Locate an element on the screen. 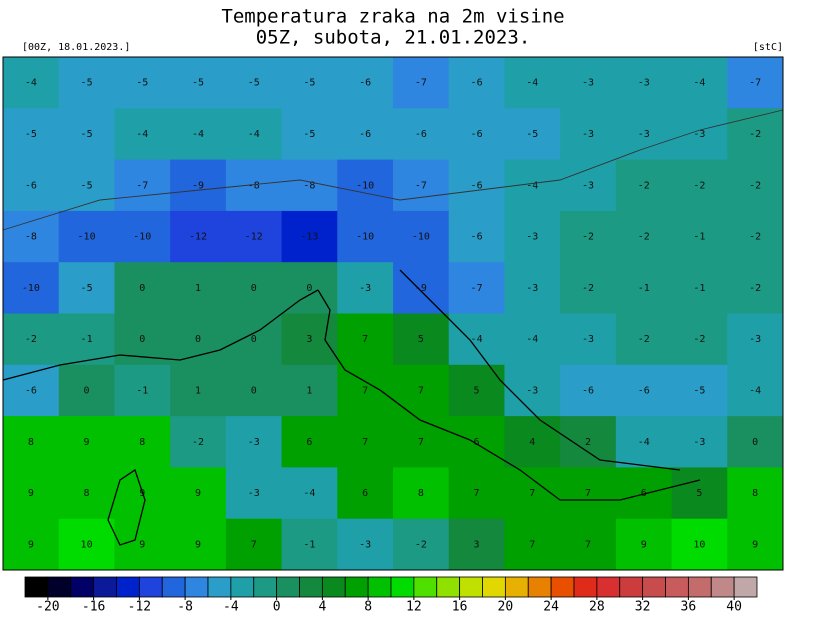 Image resolution: width=820 pixels, height=619 pixels. cell-value: -7 is located at coordinates (142, 185).